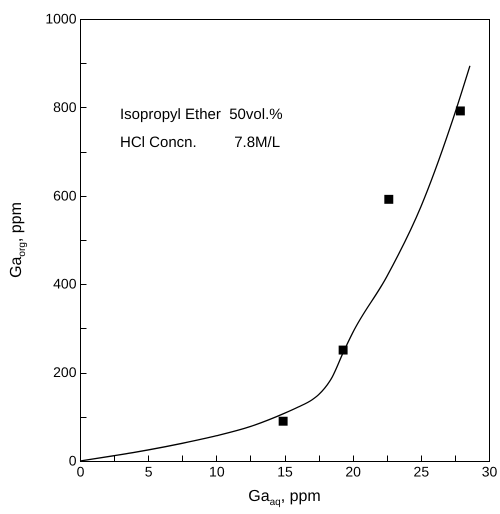  What do you see at coordinates (65, 372) in the screenshot?
I see `y-tick-label: 200` at bounding box center [65, 372].